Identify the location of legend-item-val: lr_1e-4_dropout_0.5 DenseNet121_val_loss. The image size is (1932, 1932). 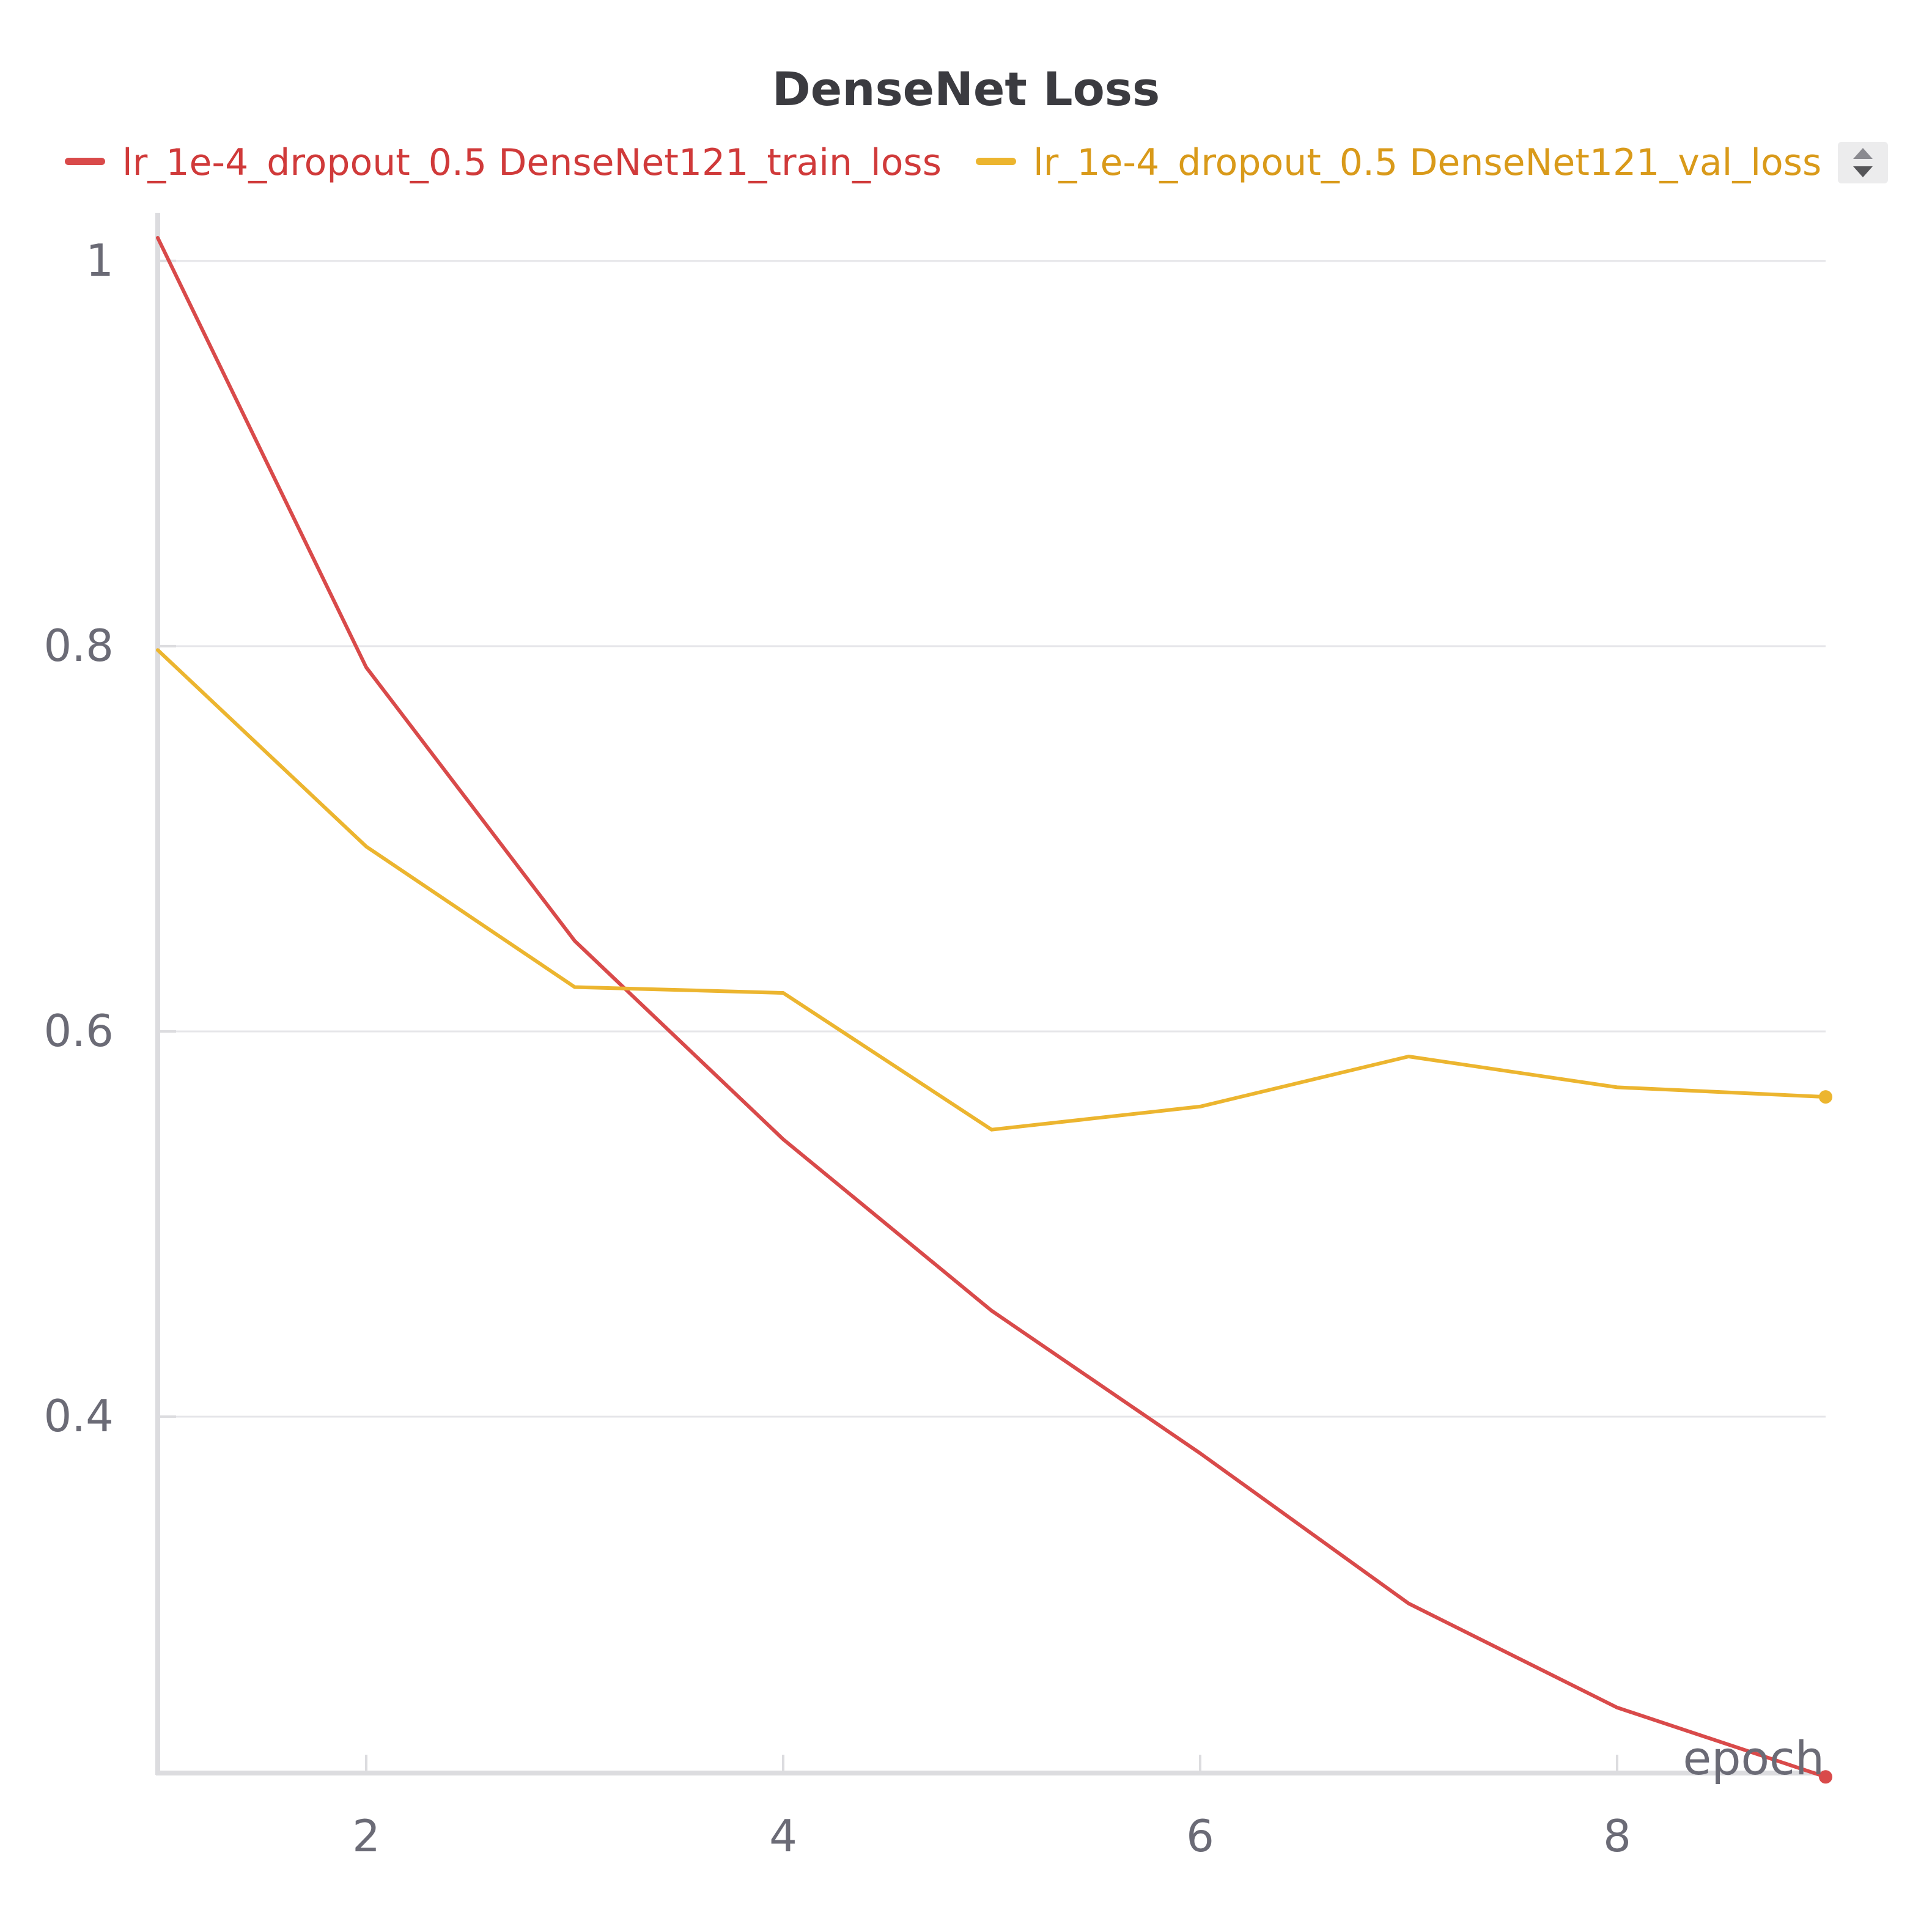
(1398, 162).